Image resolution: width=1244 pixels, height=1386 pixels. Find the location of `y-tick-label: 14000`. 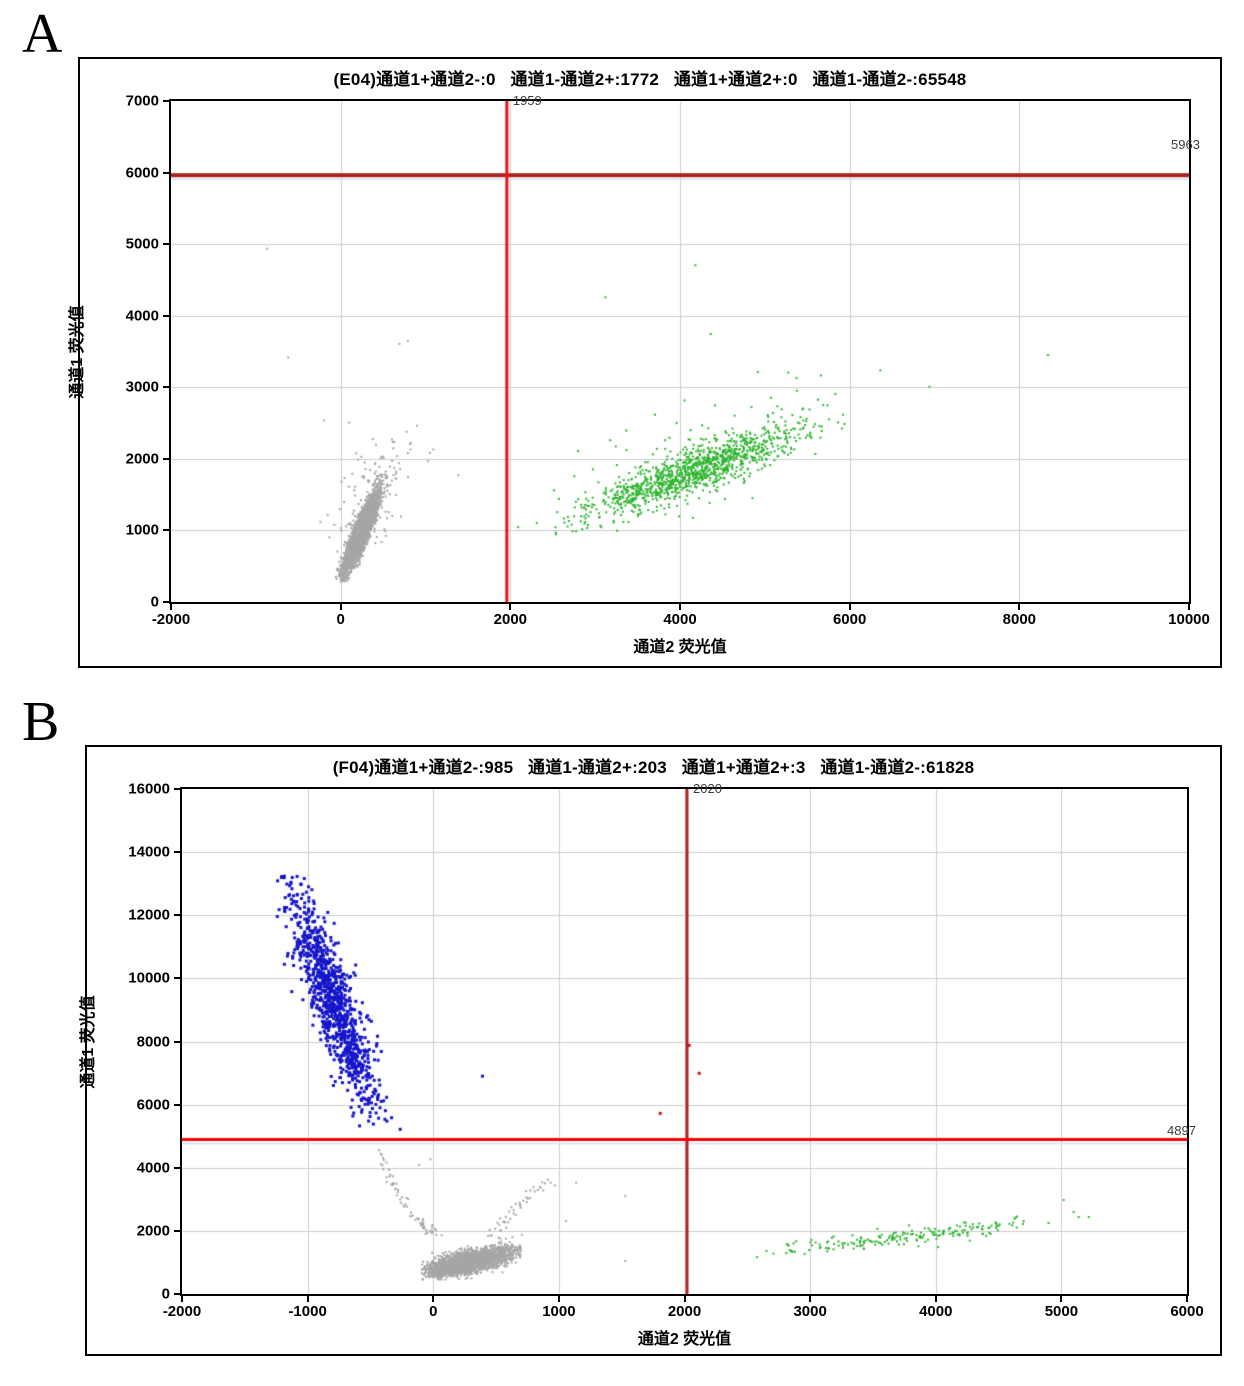

y-tick-label: 14000 is located at coordinates (149, 852).